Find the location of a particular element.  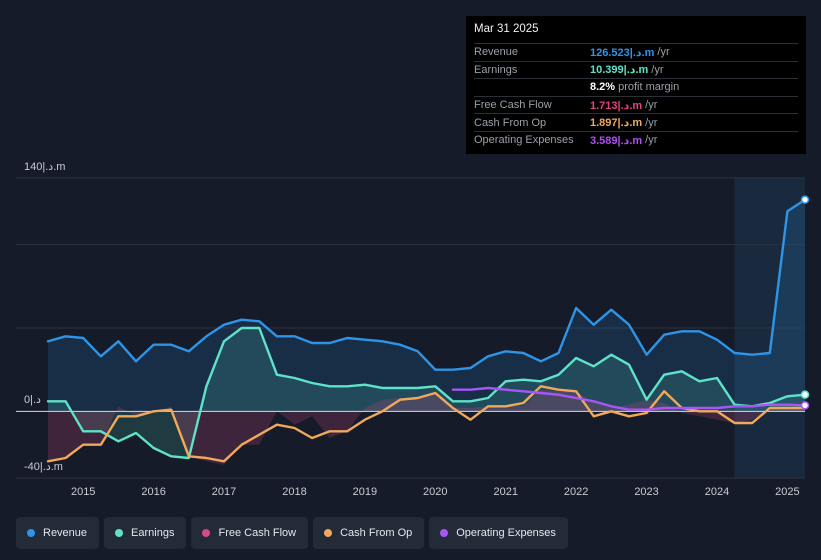

y-axis-zero-label: 0|.د is located at coordinates (32, 400).